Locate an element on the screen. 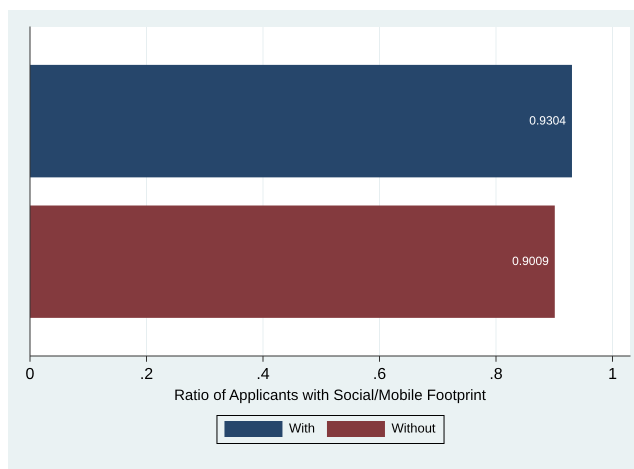 Image resolution: width=634 pixels, height=469 pixels. legend-label: With is located at coordinates (301, 428).